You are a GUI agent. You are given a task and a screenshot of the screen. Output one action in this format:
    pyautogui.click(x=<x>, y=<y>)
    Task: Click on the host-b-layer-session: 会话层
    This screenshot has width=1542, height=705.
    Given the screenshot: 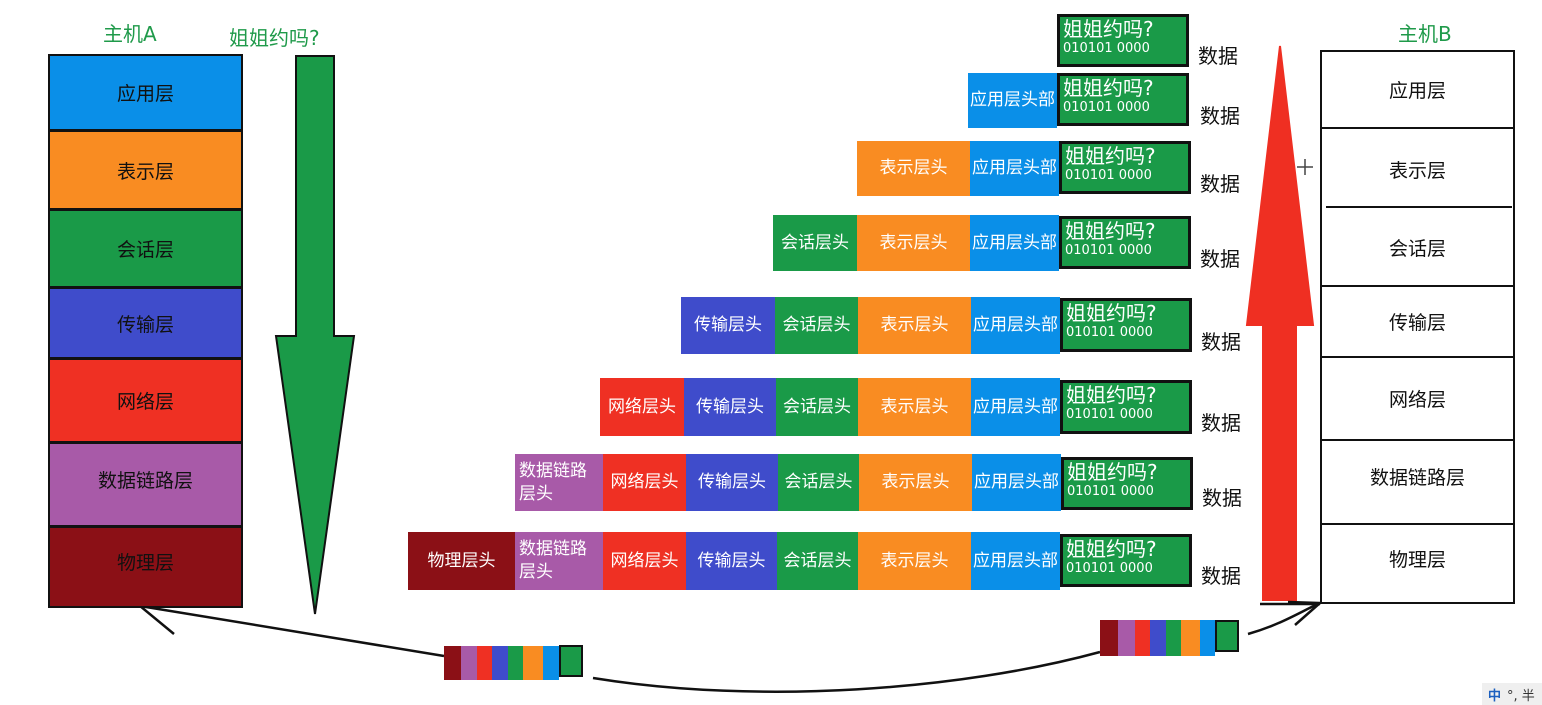 What is the action you would take?
    pyautogui.click(x=1417, y=248)
    